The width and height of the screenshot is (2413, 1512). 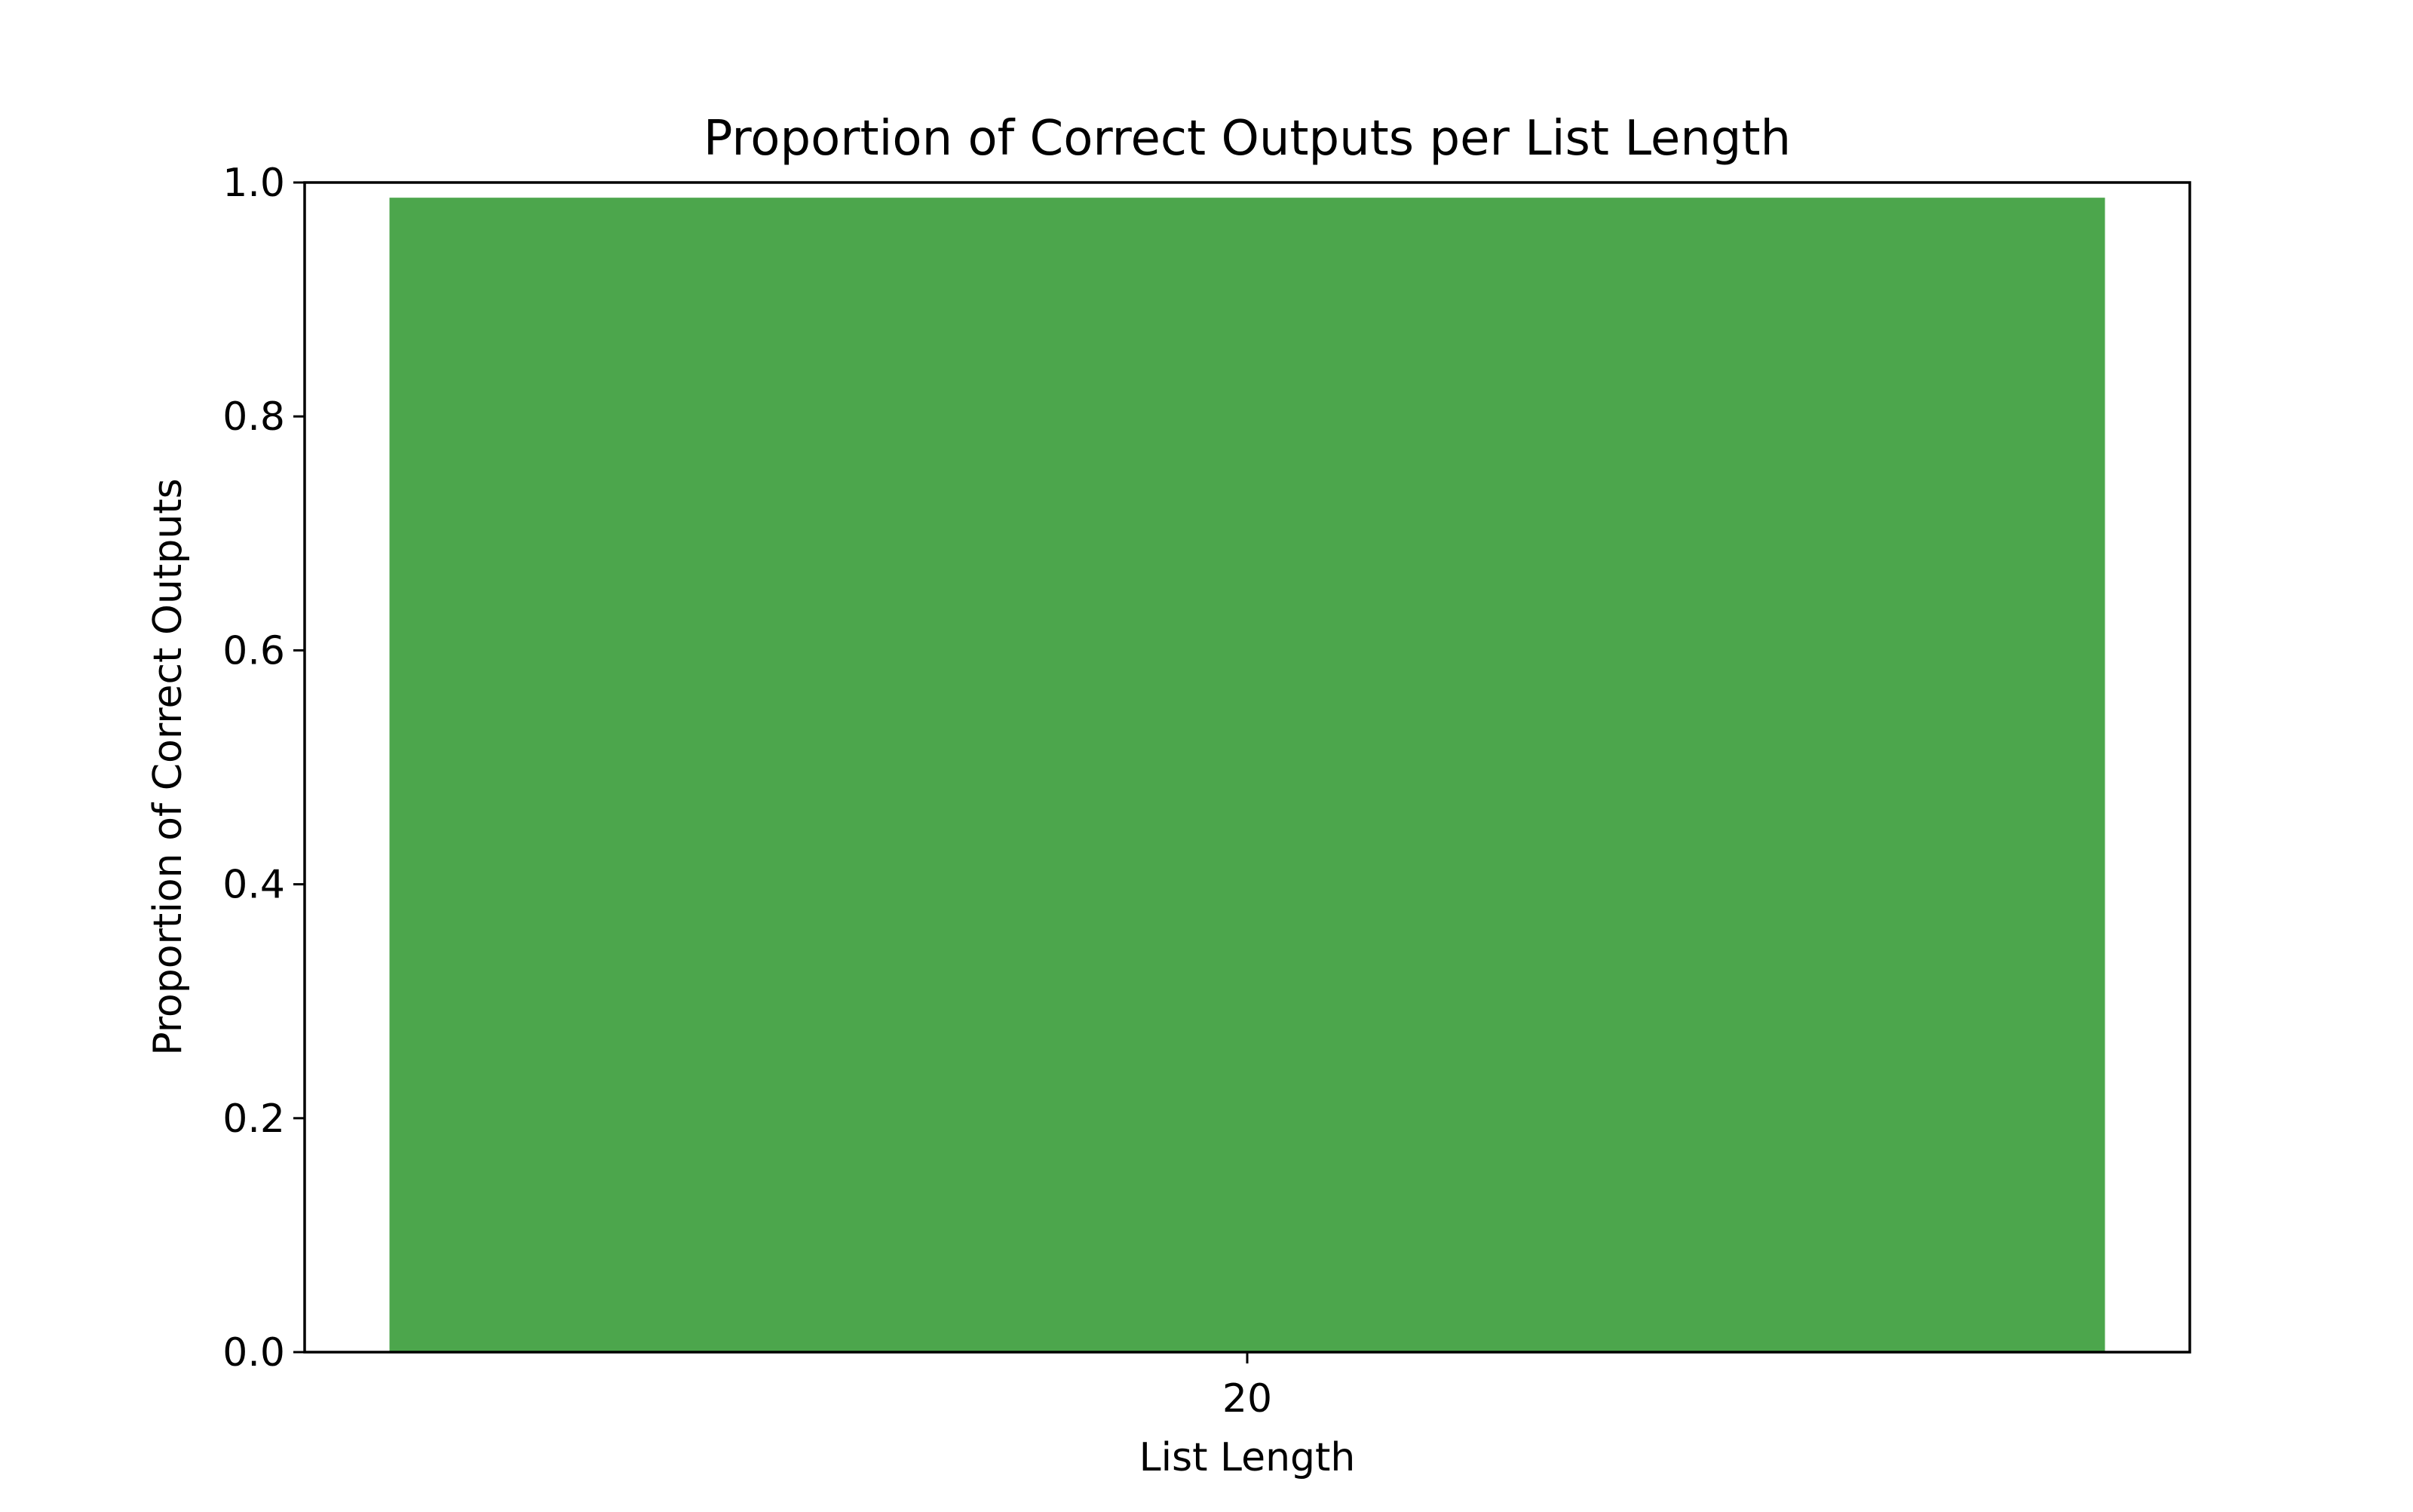 What do you see at coordinates (1247, 1457) in the screenshot?
I see `x-axis-label: List Length` at bounding box center [1247, 1457].